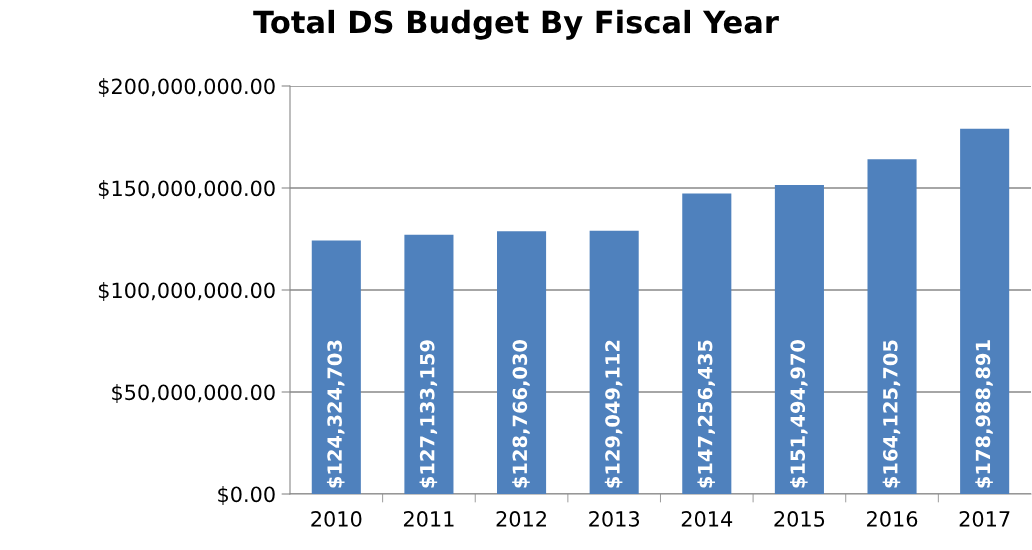  What do you see at coordinates (614, 519) in the screenshot?
I see `x-tick-label: 2013` at bounding box center [614, 519].